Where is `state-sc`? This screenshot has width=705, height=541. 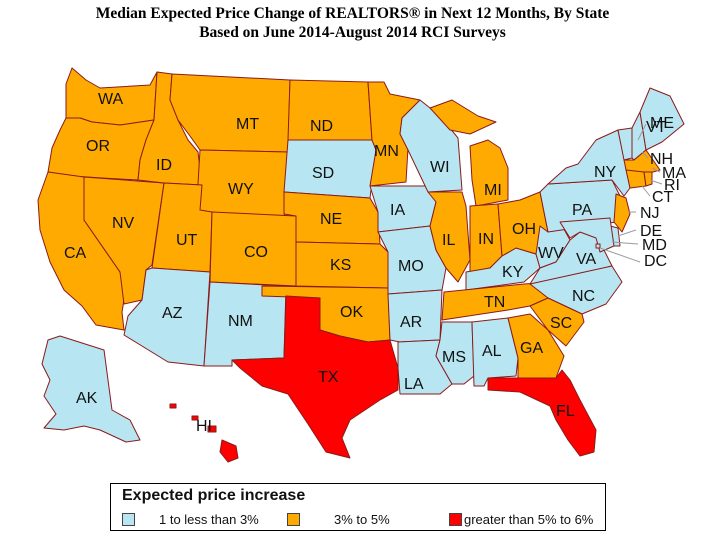
state-sc is located at coordinates (557, 322).